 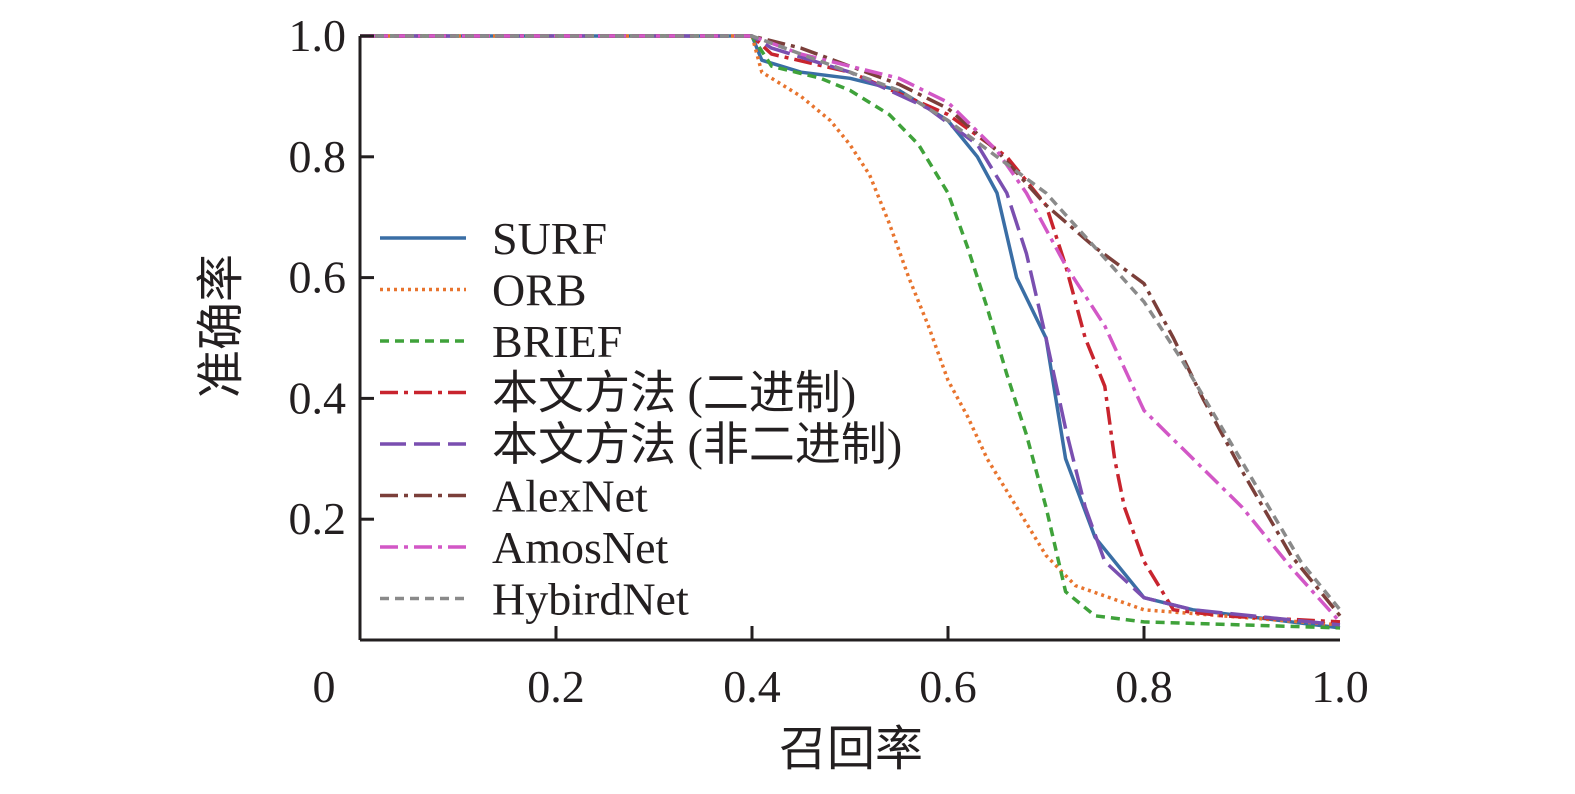 What do you see at coordinates (324, 686) in the screenshot?
I see `x-tick-label-0: 0` at bounding box center [324, 686].